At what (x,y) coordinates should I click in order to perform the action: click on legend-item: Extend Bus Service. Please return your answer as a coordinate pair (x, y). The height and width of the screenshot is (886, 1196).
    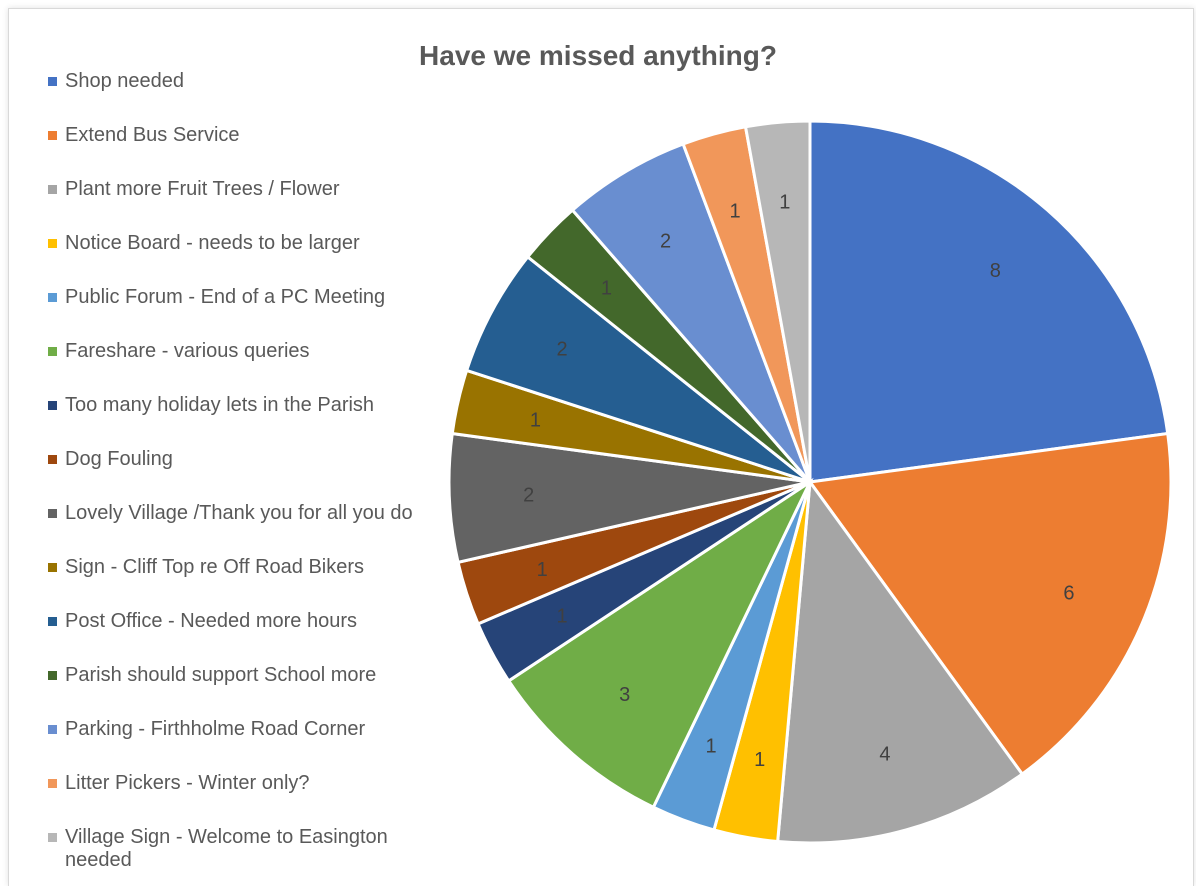
    Looking at the image, I should click on (238, 135).